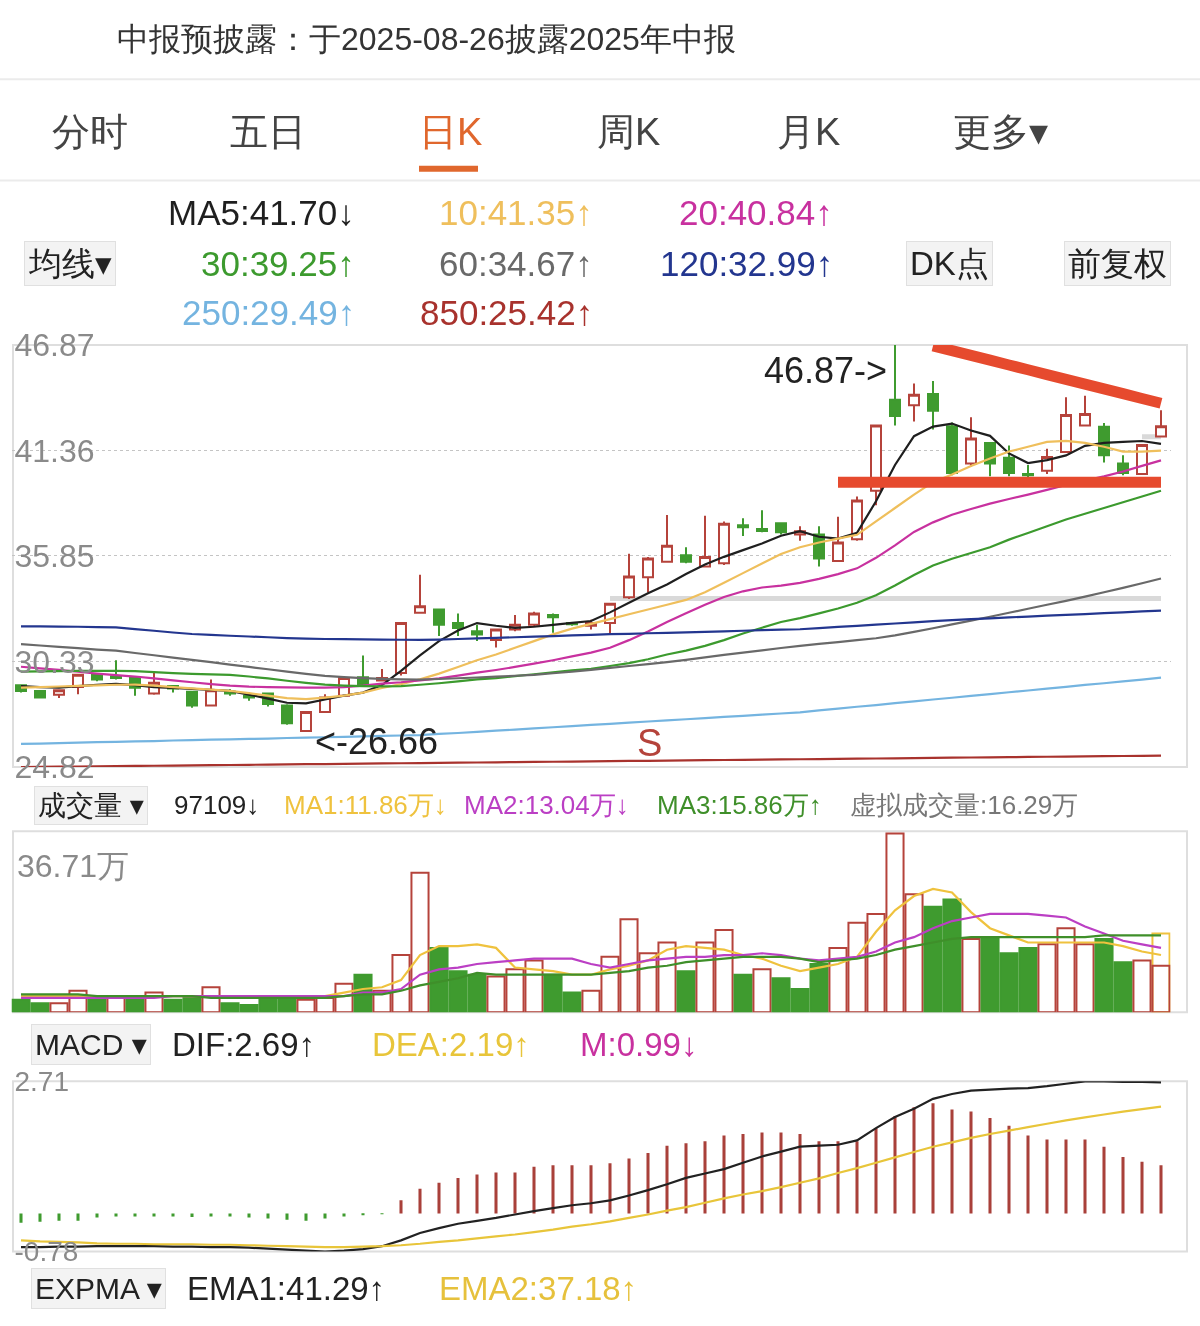 The height and width of the screenshot is (1326, 1200). I want to click on annotation: 36.71万, so click(73, 866).